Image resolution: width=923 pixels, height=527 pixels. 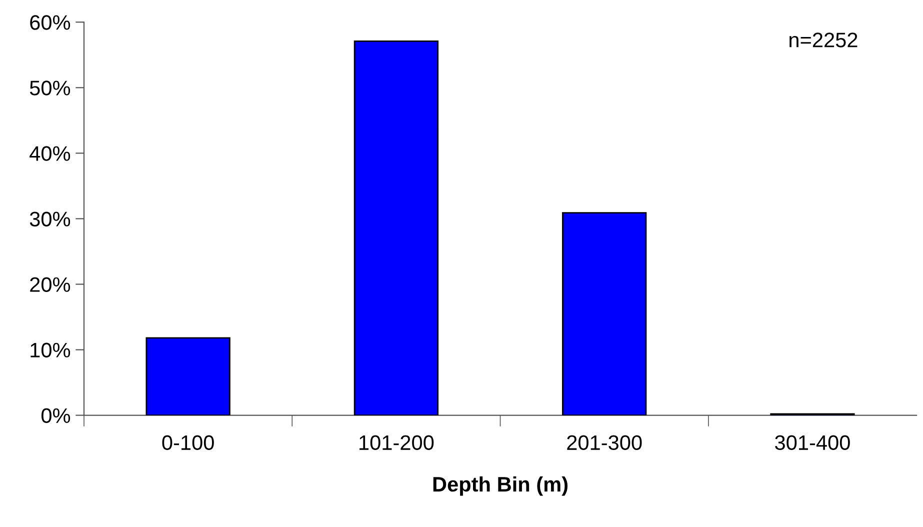 What do you see at coordinates (604, 442) in the screenshot?
I see `x-tick-label: 201-300` at bounding box center [604, 442].